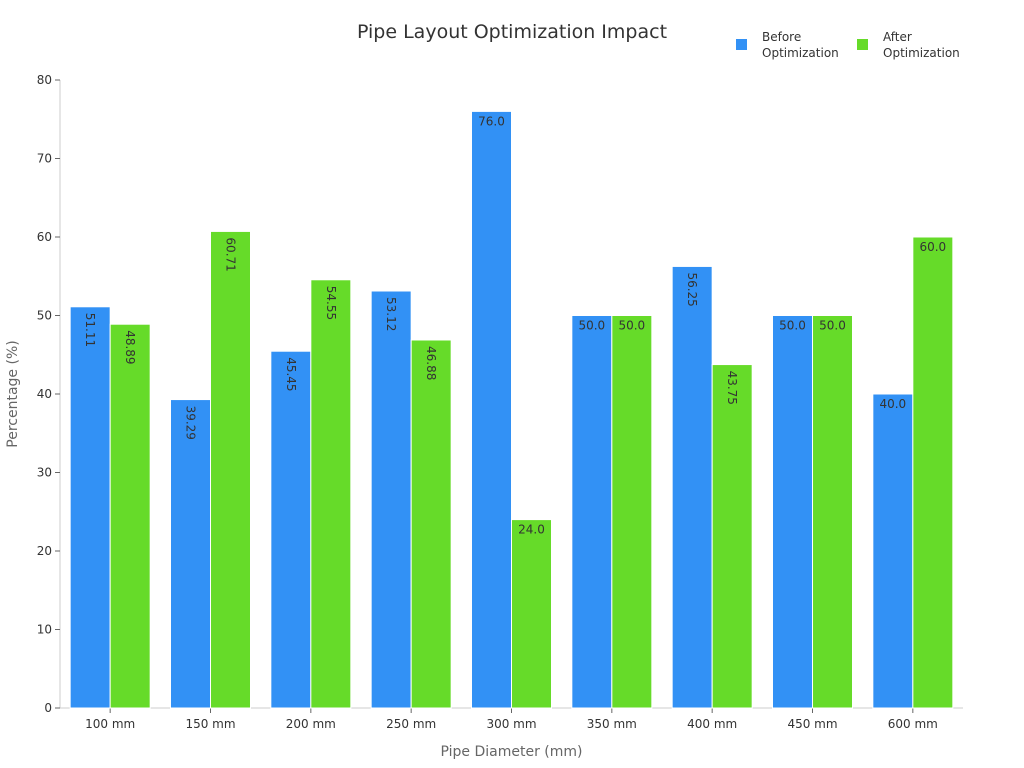 The width and height of the screenshot is (1024, 768). I want to click on legend-swatch-after, so click(862, 44).